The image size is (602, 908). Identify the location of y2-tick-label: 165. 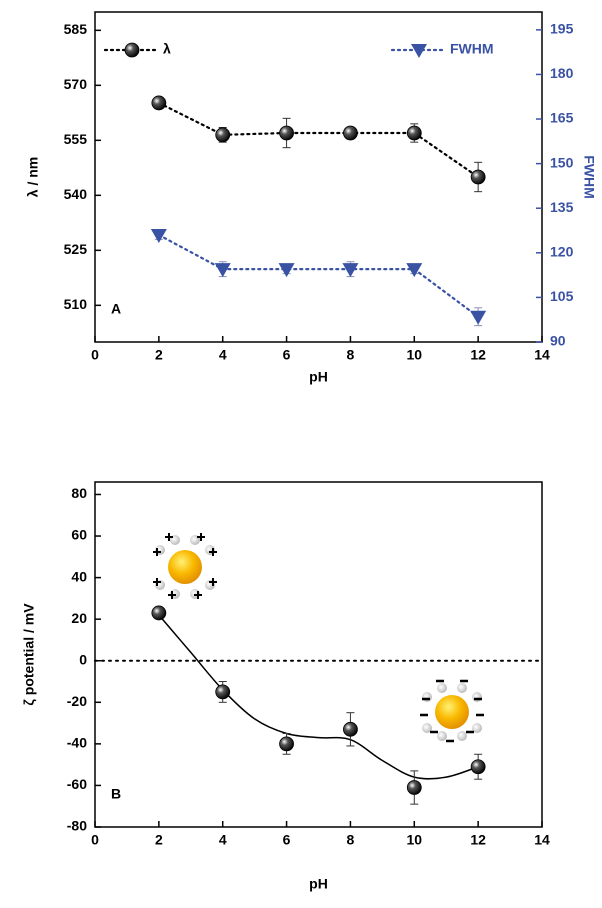
(562, 118).